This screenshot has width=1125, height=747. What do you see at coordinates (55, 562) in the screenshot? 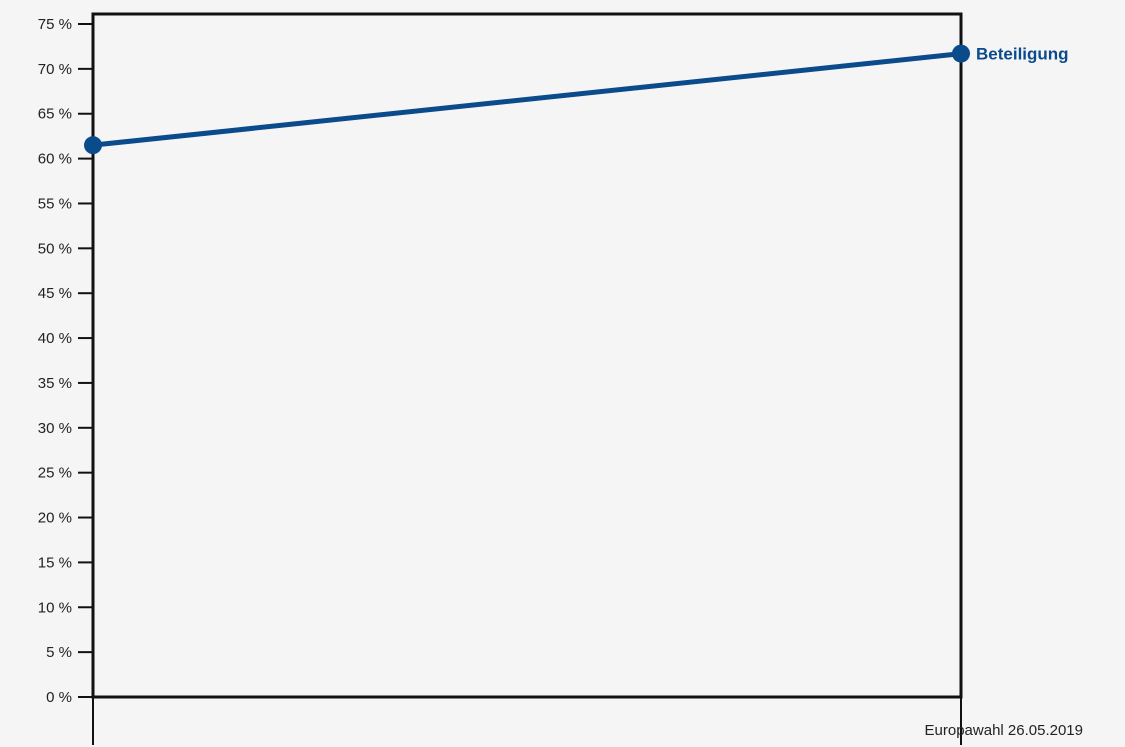
I see `y-tick-label: 15 %` at bounding box center [55, 562].